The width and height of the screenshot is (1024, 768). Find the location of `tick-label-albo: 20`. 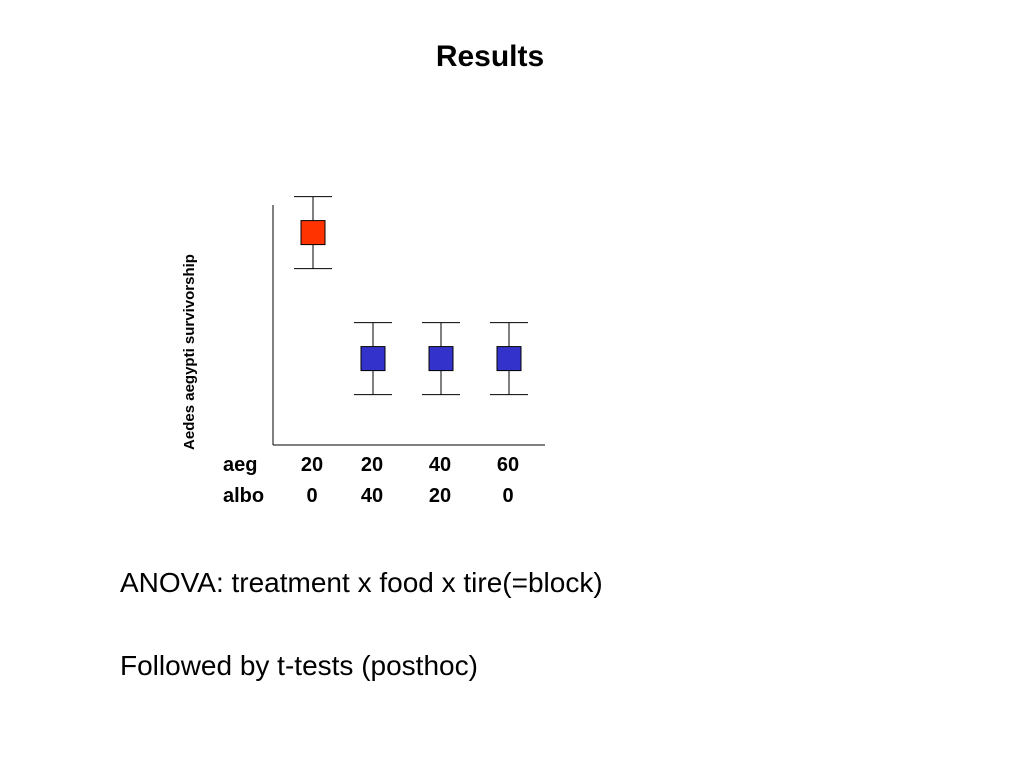

tick-label-albo: 20 is located at coordinates (440, 496).